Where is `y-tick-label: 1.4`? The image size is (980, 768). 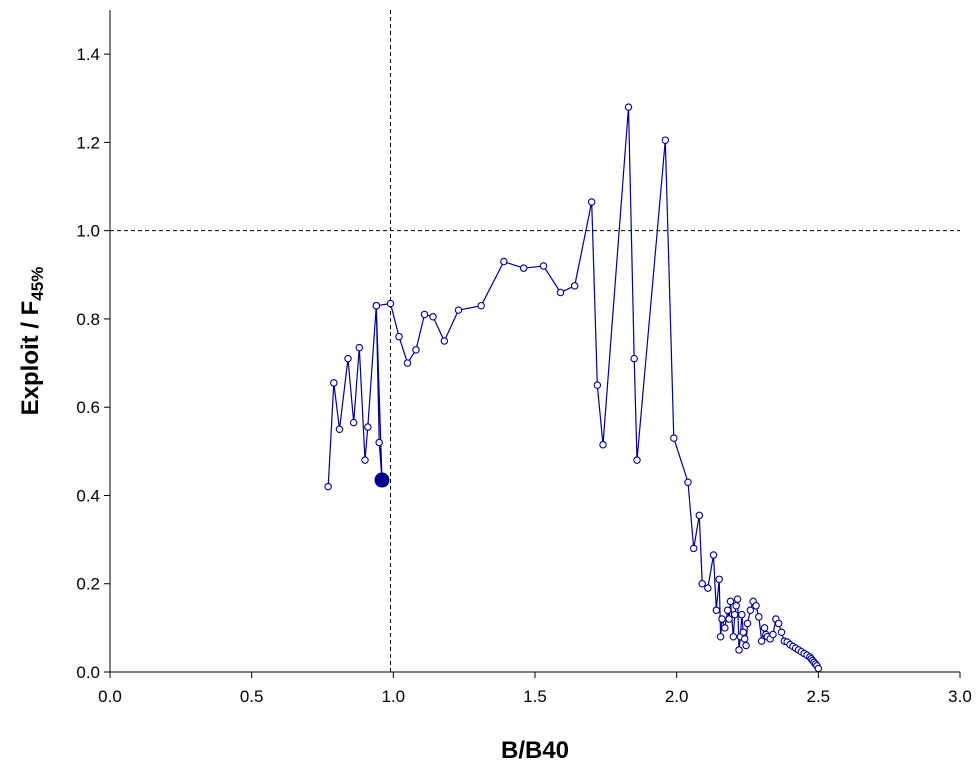 y-tick-label: 1.4 is located at coordinates (88, 54).